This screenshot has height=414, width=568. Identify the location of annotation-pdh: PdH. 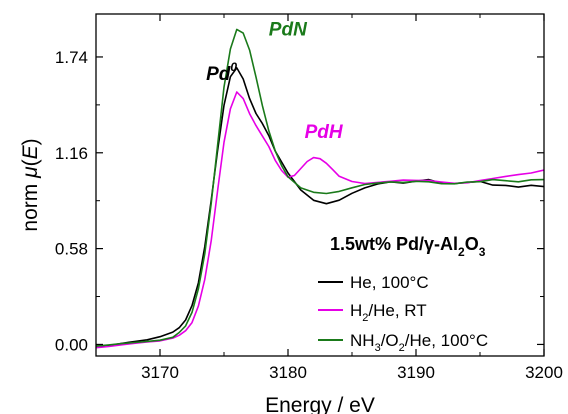
(324, 132).